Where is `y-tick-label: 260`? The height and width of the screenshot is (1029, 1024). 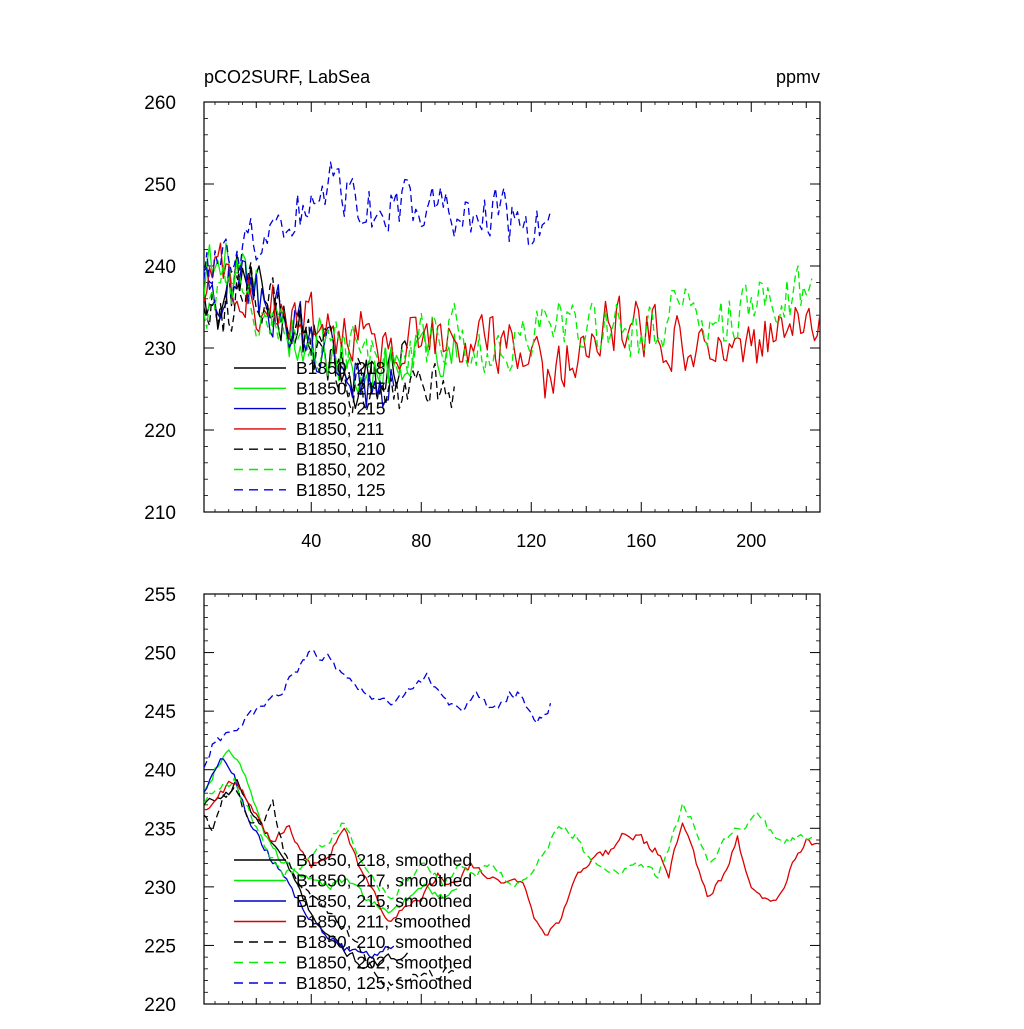
y-tick-label: 260 is located at coordinates (160, 103).